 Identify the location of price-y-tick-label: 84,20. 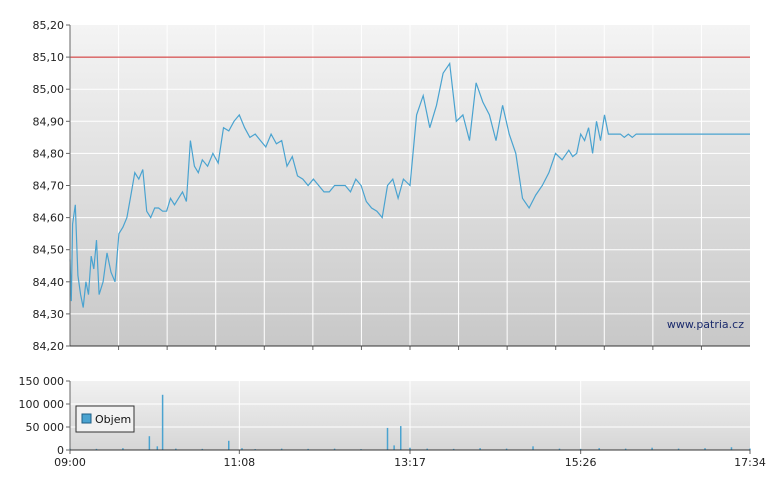
(49, 346).